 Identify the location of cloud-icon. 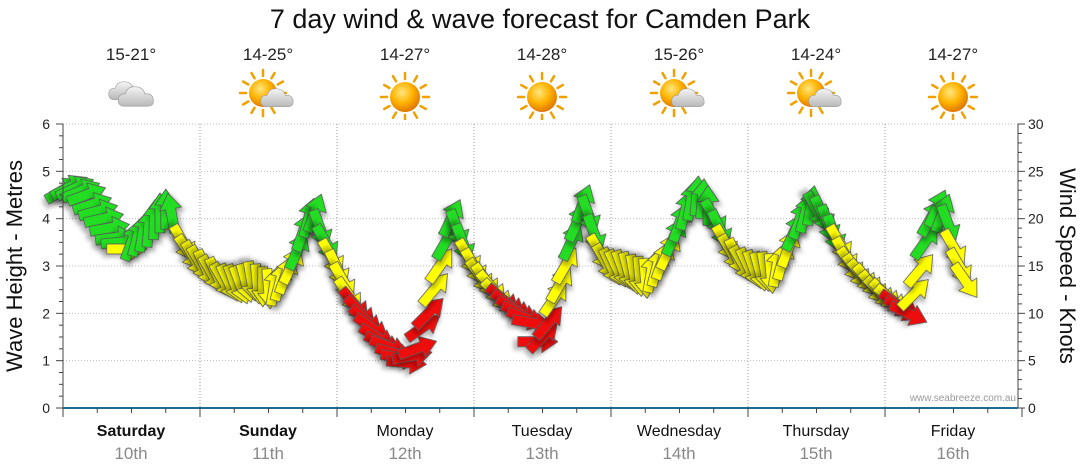
(131, 94).